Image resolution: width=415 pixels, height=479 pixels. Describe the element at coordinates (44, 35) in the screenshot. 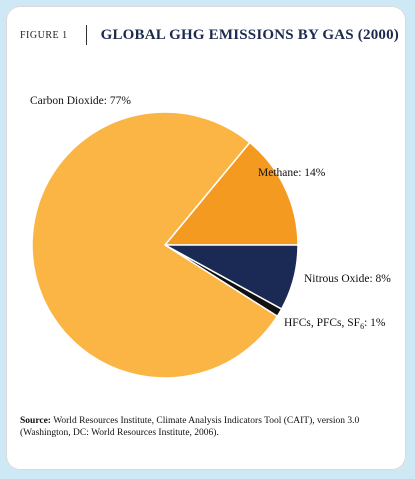

I see `figure-label: FIGURE 1` at that location.